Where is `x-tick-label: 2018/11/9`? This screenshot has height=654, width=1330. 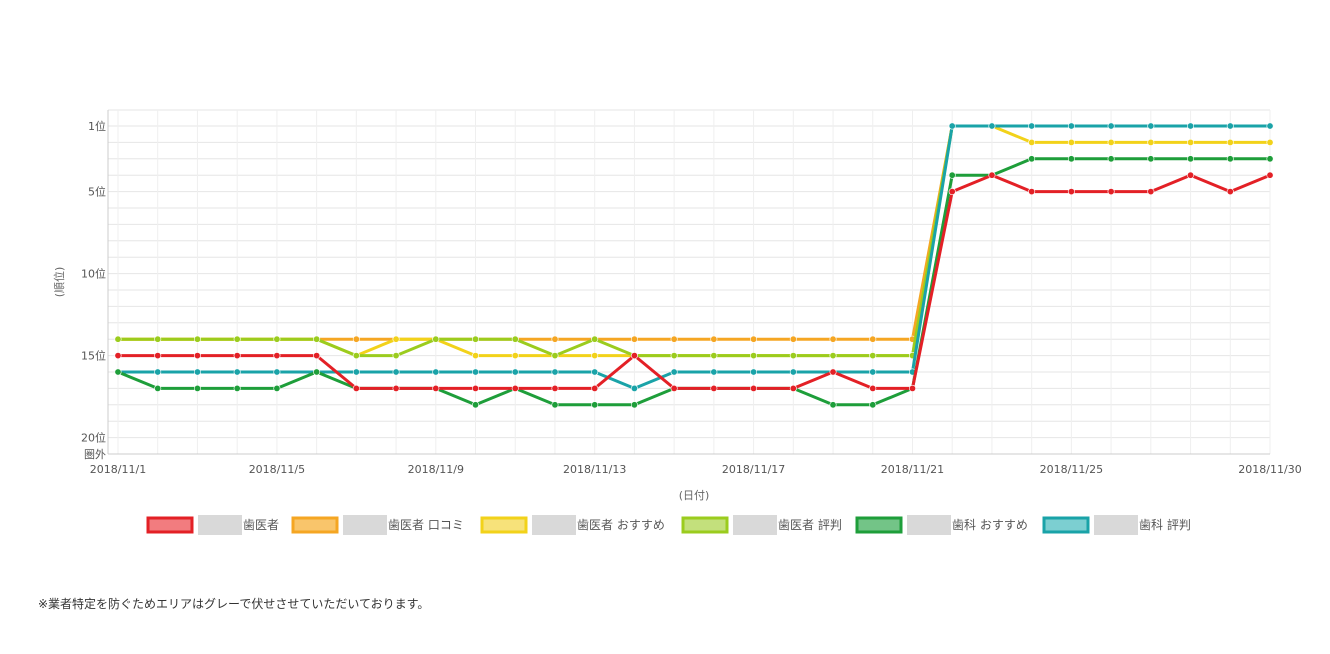
x-tick-label: 2018/11/9 is located at coordinates (436, 469).